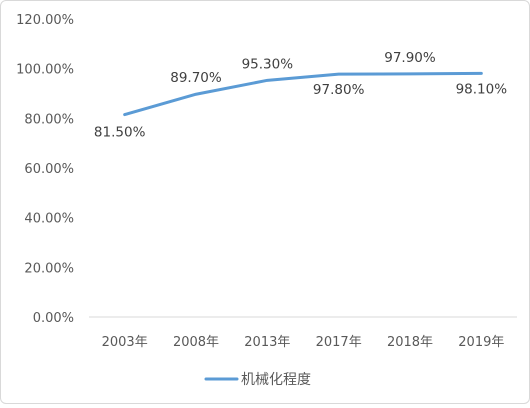  I want to click on data-label: 97.80%, so click(339, 90).